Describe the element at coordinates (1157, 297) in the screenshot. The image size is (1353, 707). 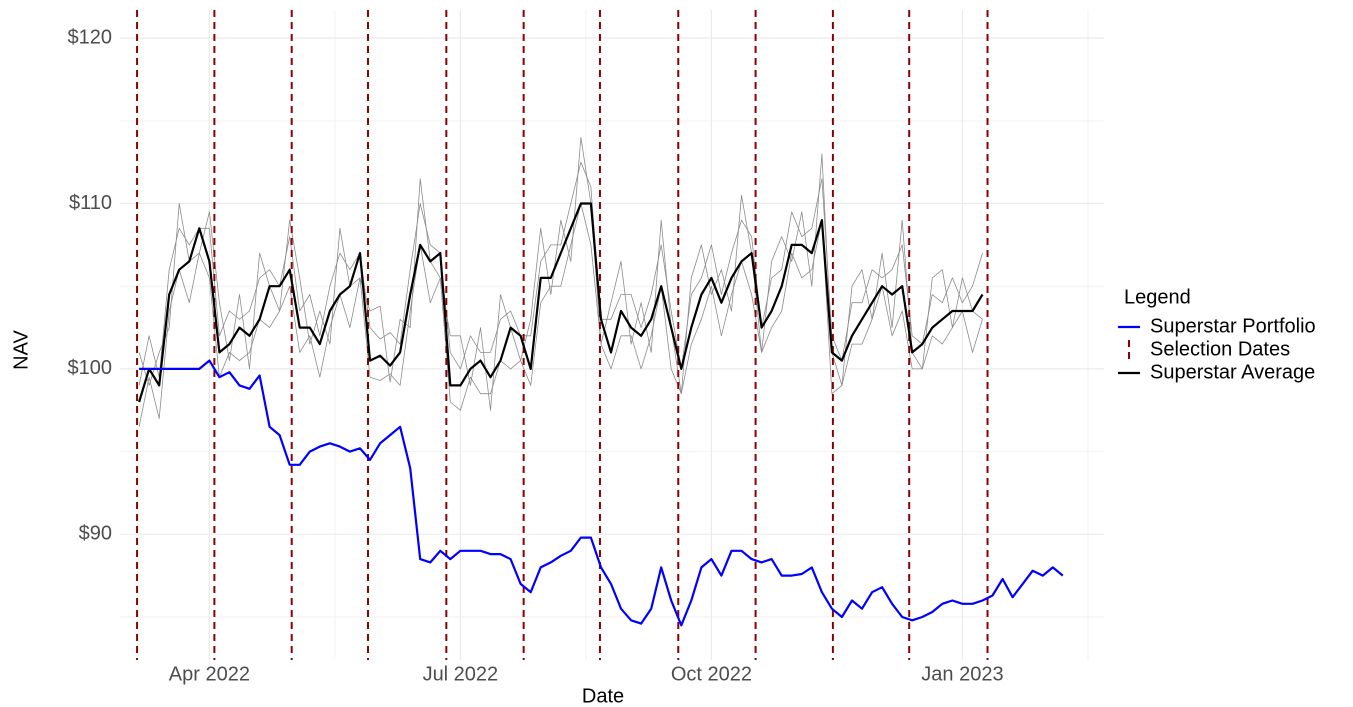
I see `legend-title: Legend` at that location.